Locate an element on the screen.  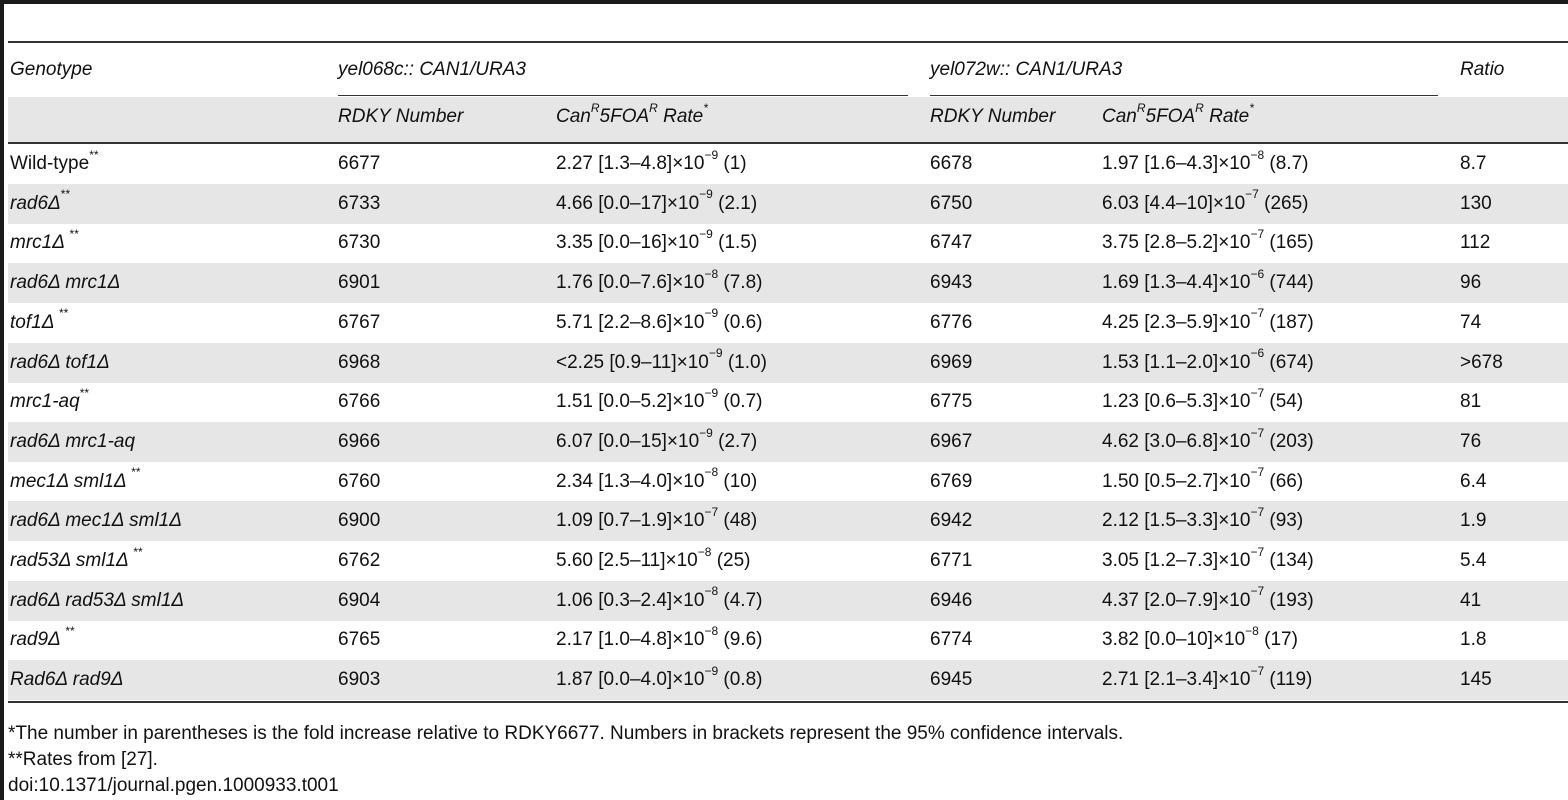
ratio-cell: >678 is located at coordinates (1481, 362).